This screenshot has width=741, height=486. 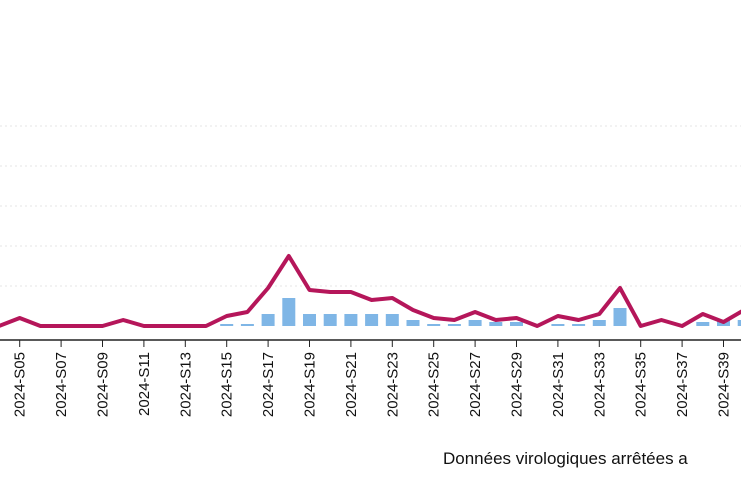 What do you see at coordinates (392, 384) in the screenshot?
I see `x-tick-label: 2024-S23` at bounding box center [392, 384].